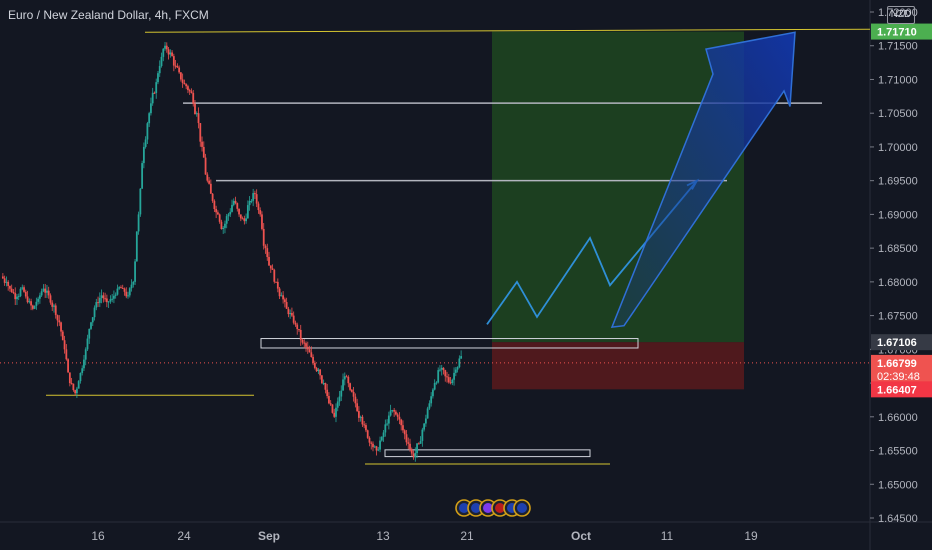  What do you see at coordinates (487, 453) in the screenshot?
I see `support-box` at bounding box center [487, 453].